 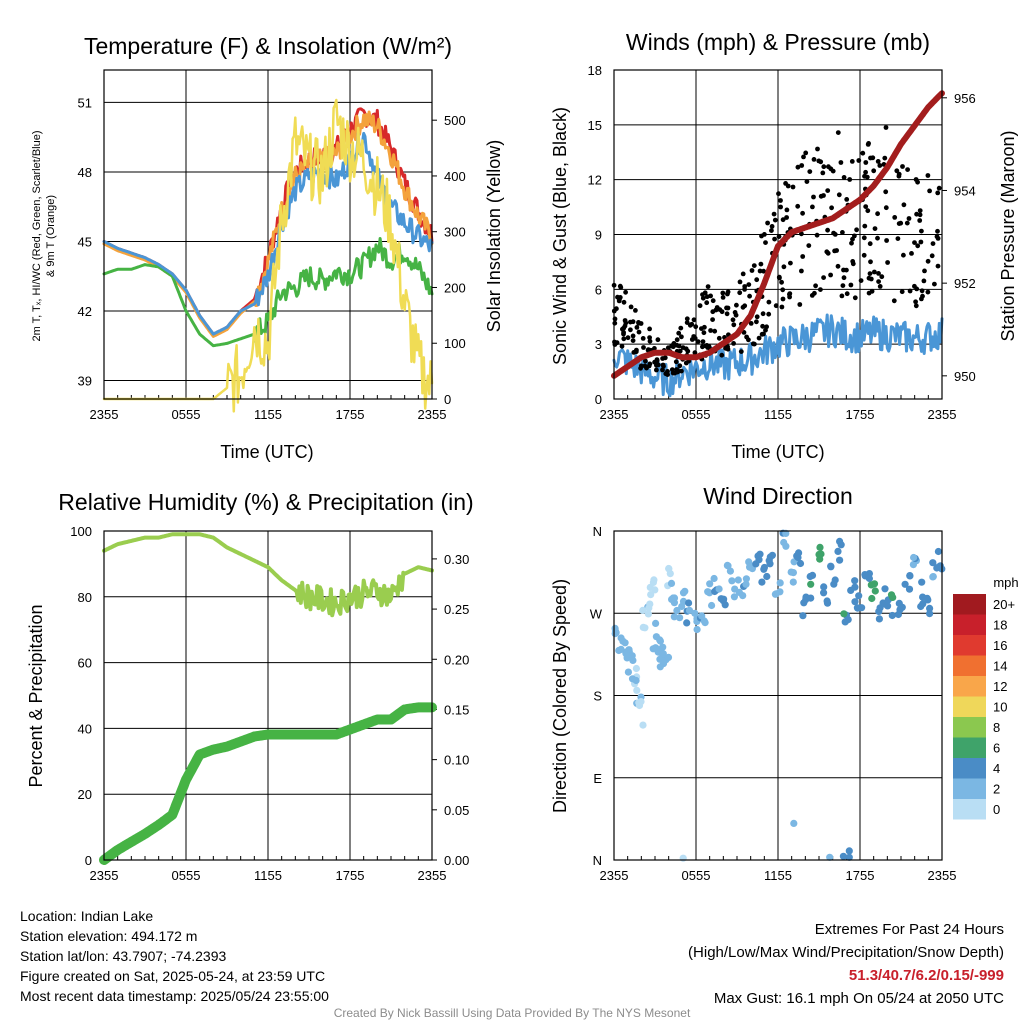 What do you see at coordinates (909, 929) in the screenshot?
I see `extremes-title: Extremes For Past 24 Hours` at bounding box center [909, 929].